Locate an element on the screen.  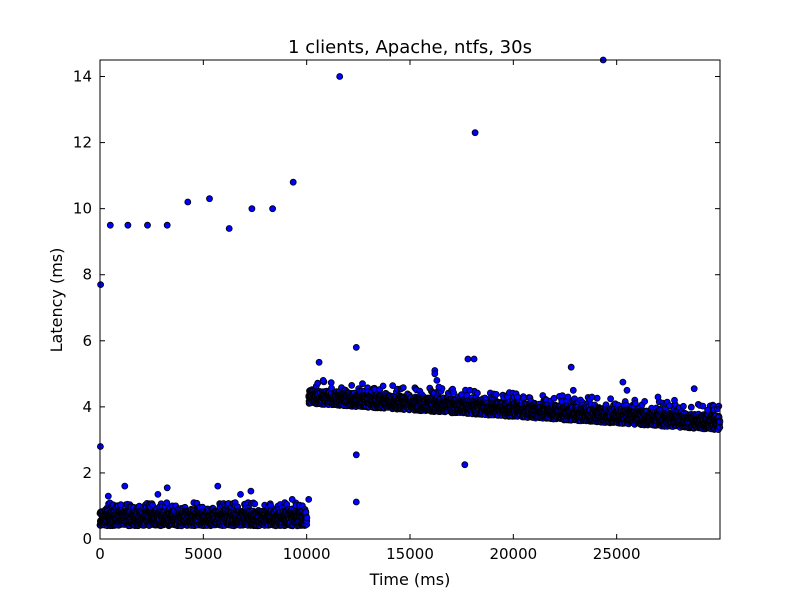
data-point-2001 is located at coordinates (307, 518).